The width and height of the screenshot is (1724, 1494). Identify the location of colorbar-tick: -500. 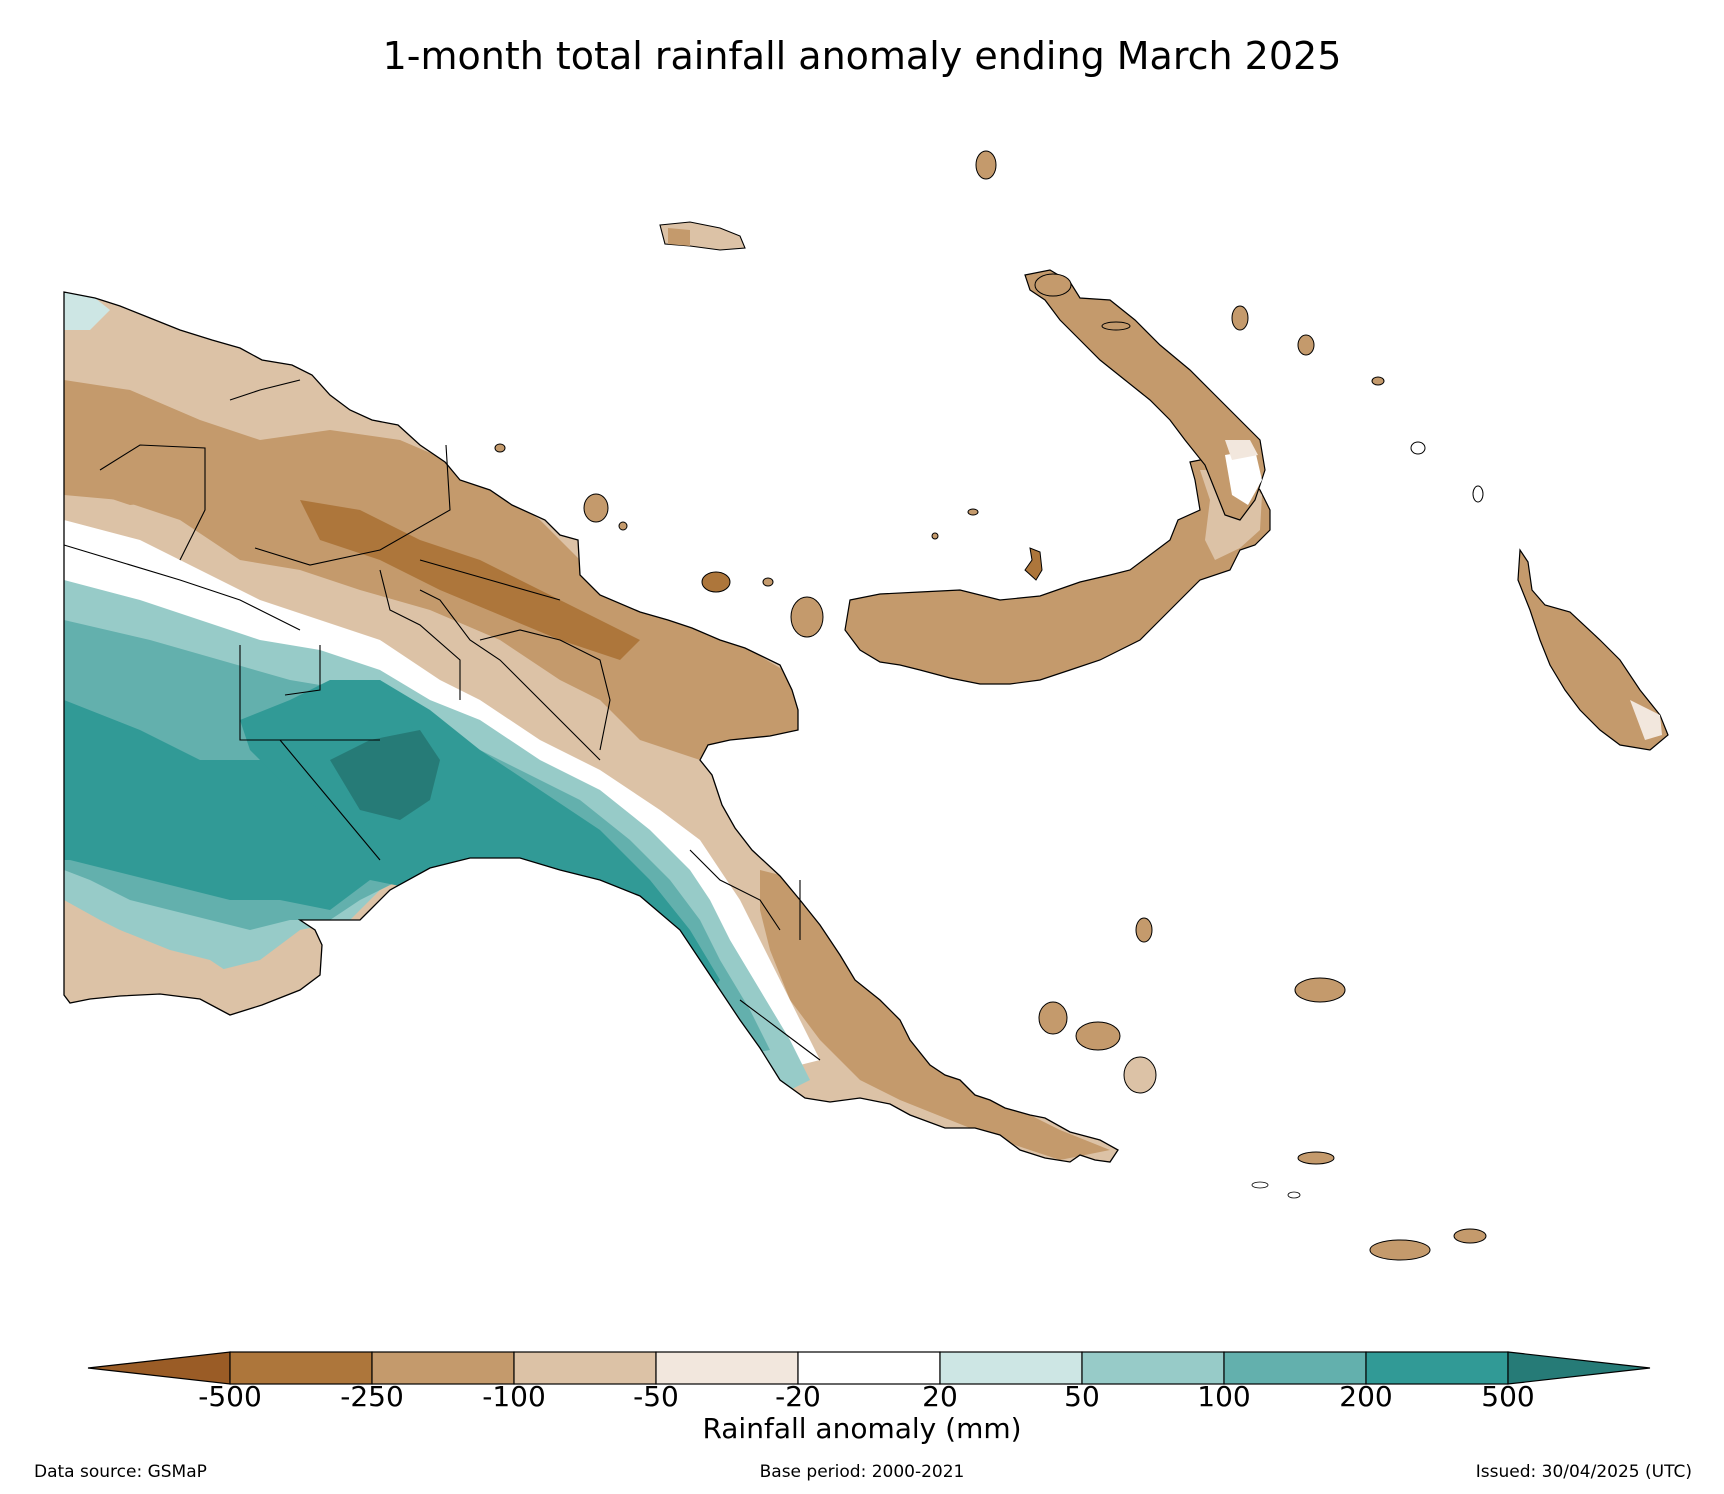
(230, 1396).